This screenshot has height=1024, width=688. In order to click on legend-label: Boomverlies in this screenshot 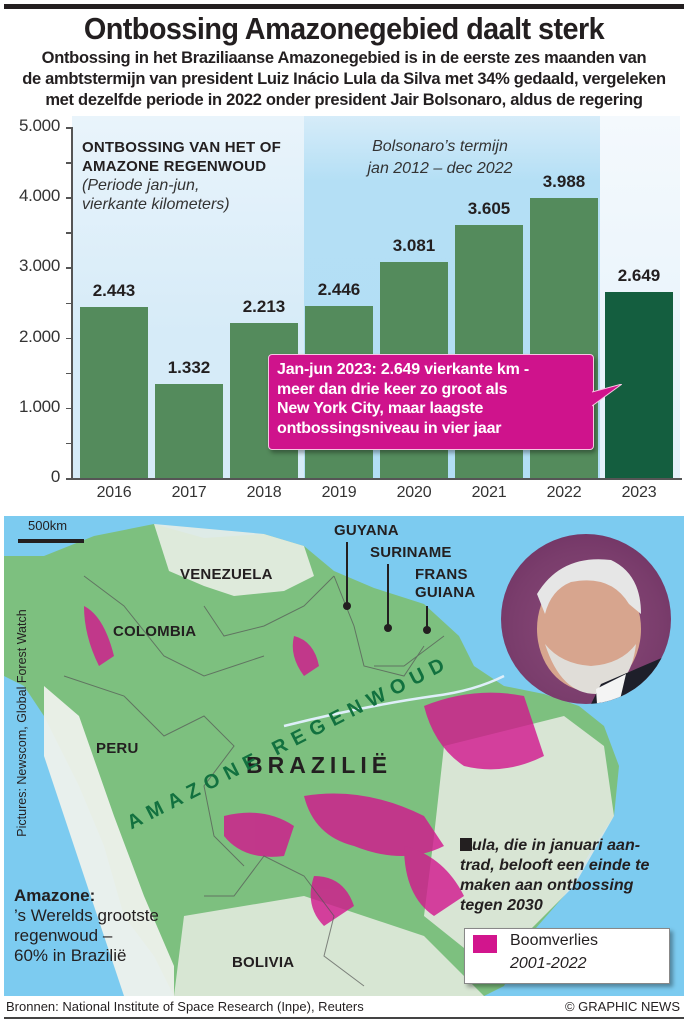, I will do `click(554, 940)`.